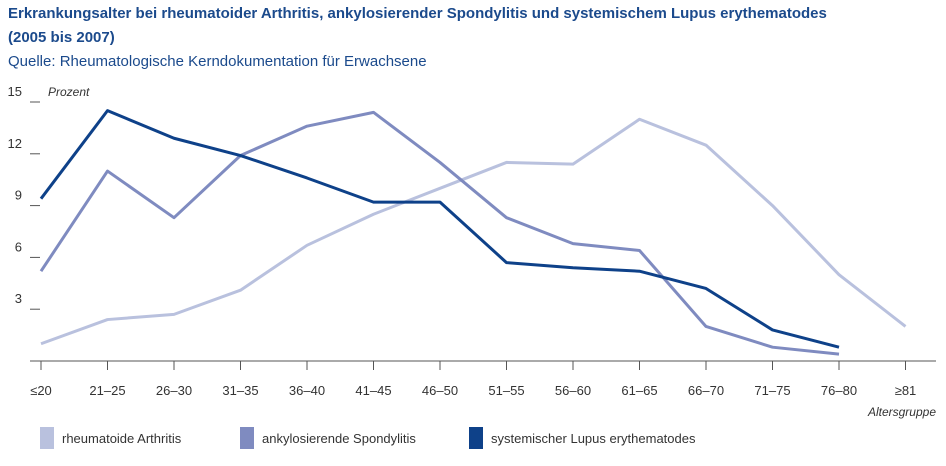 This screenshot has width=946, height=466. What do you see at coordinates (839, 390) in the screenshot?
I see `x-tick-label: 76–80` at bounding box center [839, 390].